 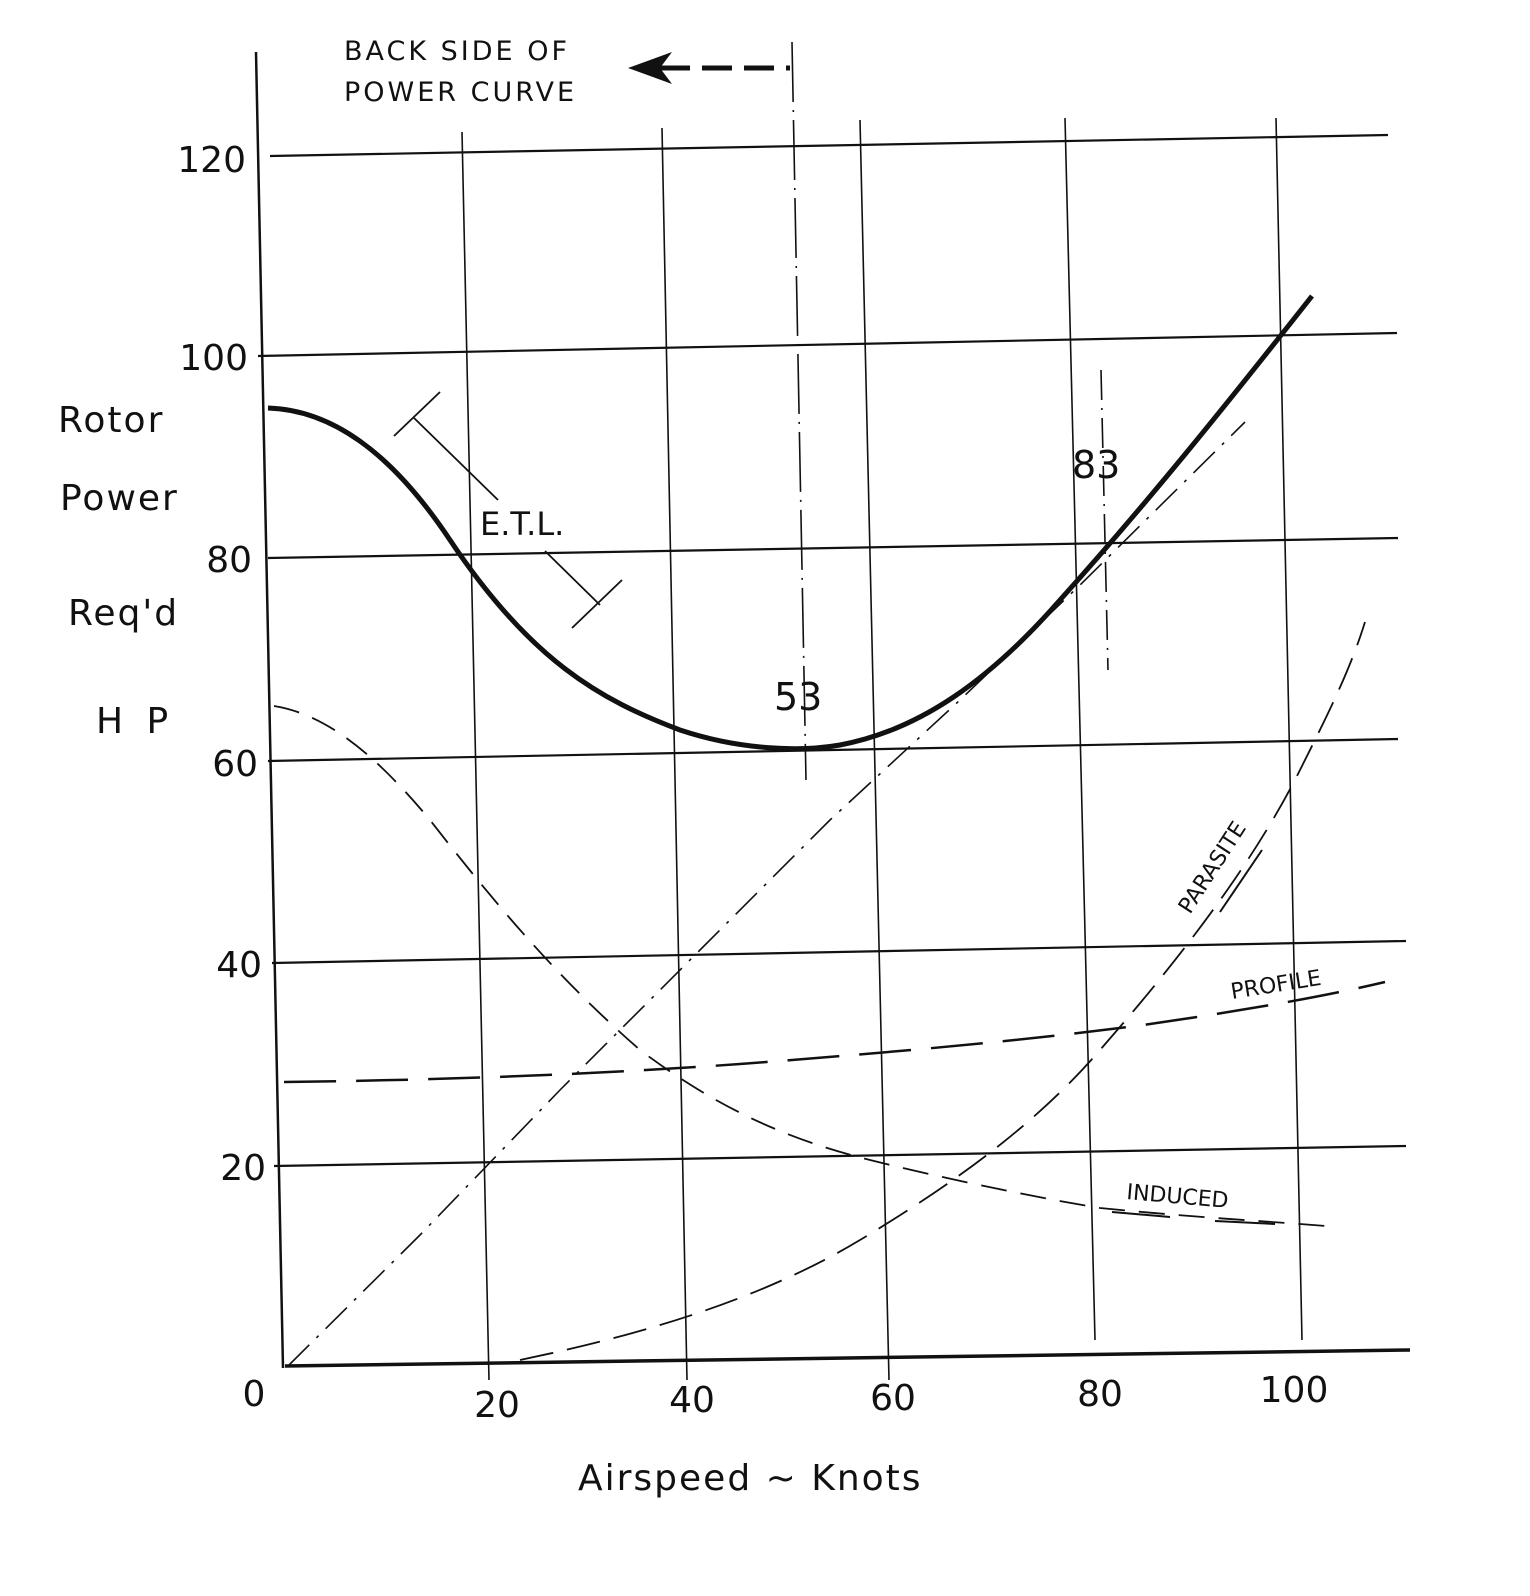 I want to click on y-axis-title-reqd: Req'd, so click(x=123, y=613).